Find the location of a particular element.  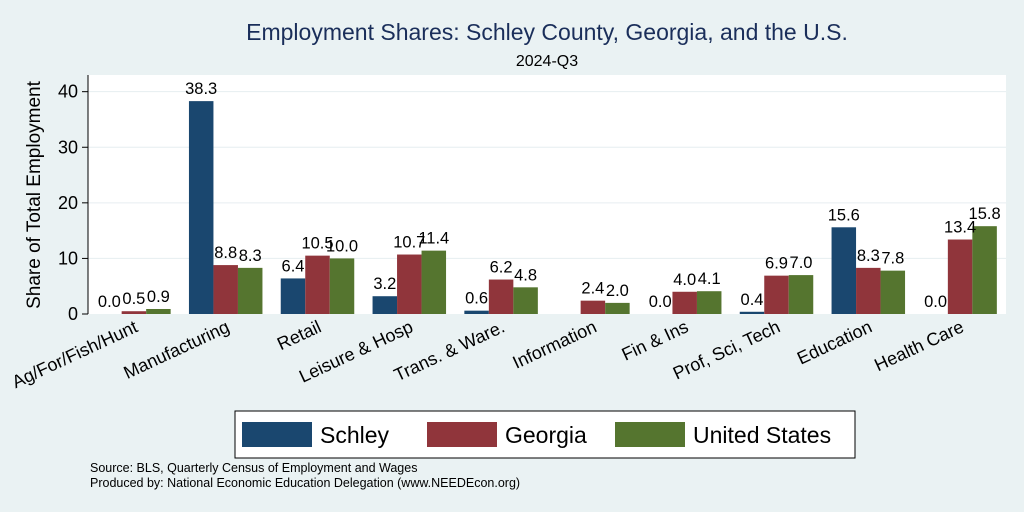

data-label: 10.7 is located at coordinates (409, 243).